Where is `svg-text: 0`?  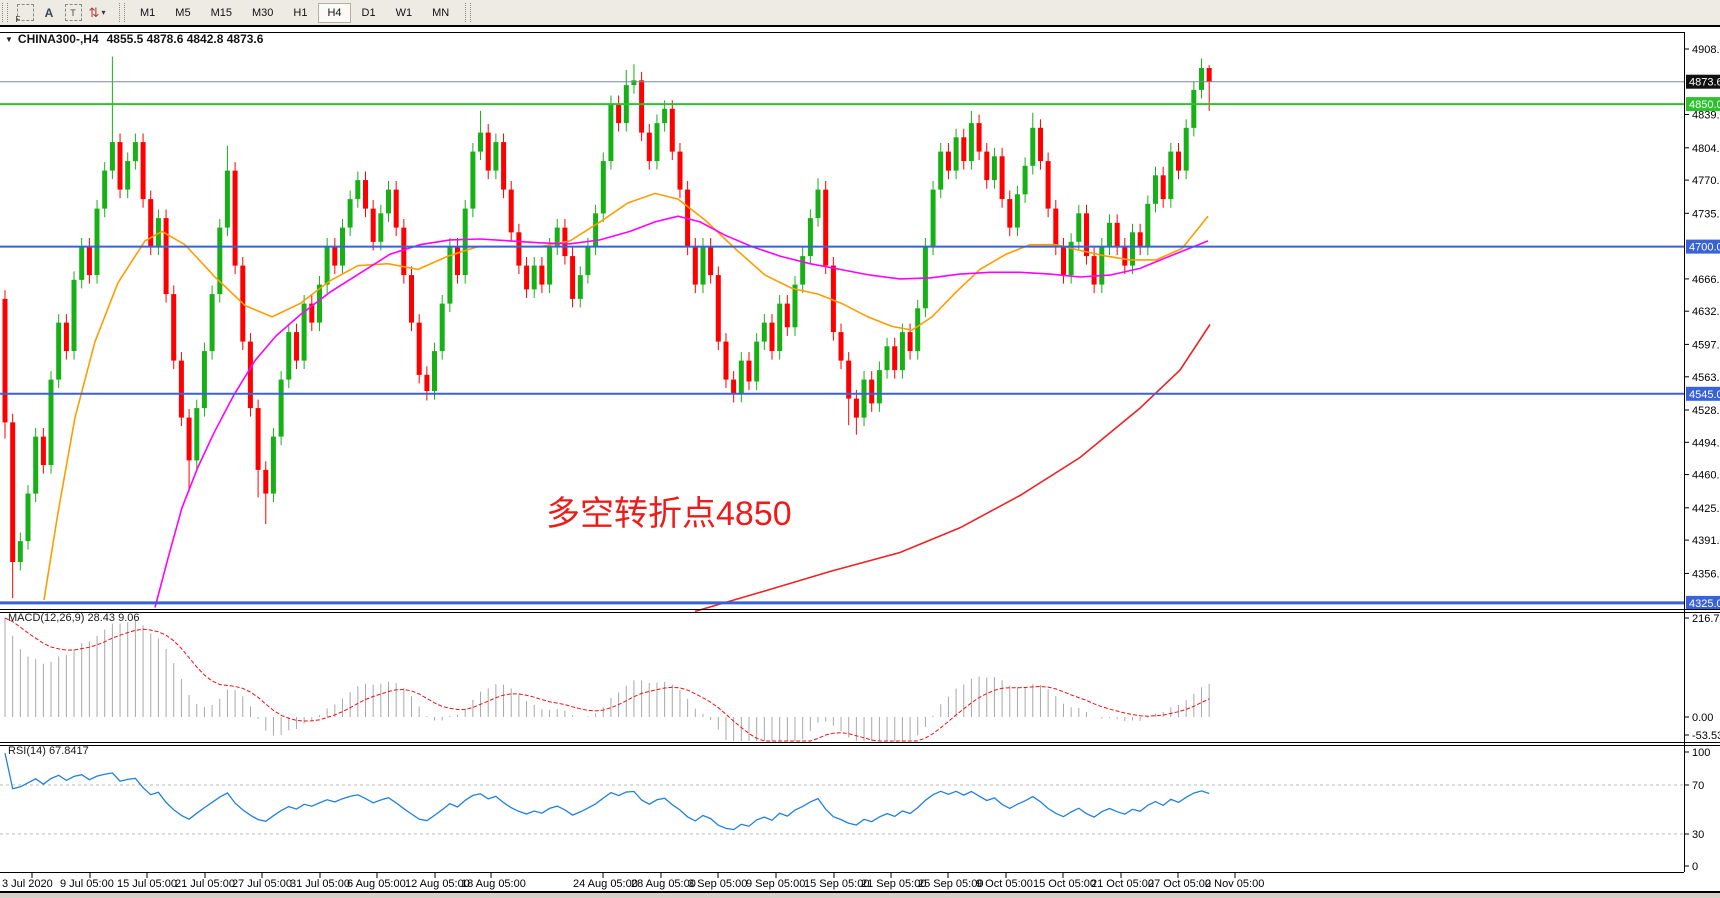 svg-text: 0 is located at coordinates (1695, 867).